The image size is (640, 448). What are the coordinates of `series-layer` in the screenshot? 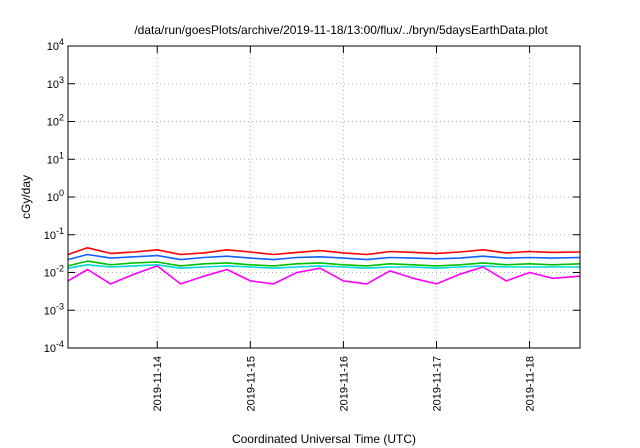 It's located at (324, 266).